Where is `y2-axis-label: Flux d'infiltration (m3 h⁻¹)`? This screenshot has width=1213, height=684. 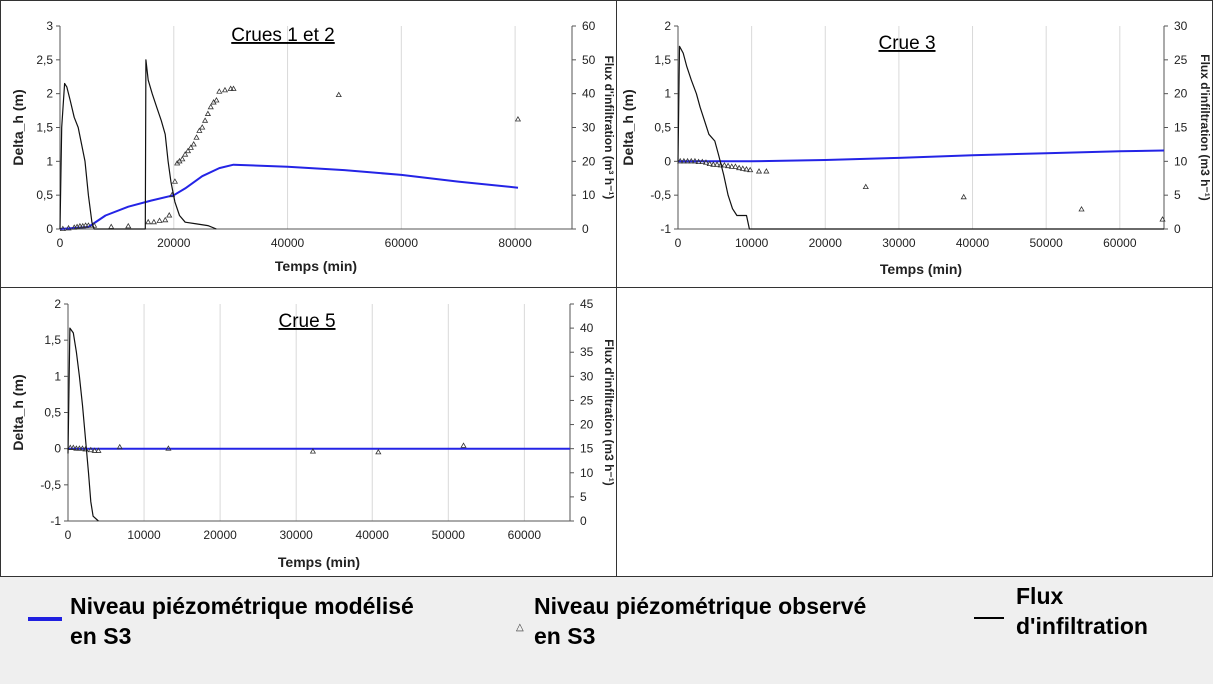 y2-axis-label: Flux d'infiltration (m3 h⁻¹) is located at coordinates (1205, 127).